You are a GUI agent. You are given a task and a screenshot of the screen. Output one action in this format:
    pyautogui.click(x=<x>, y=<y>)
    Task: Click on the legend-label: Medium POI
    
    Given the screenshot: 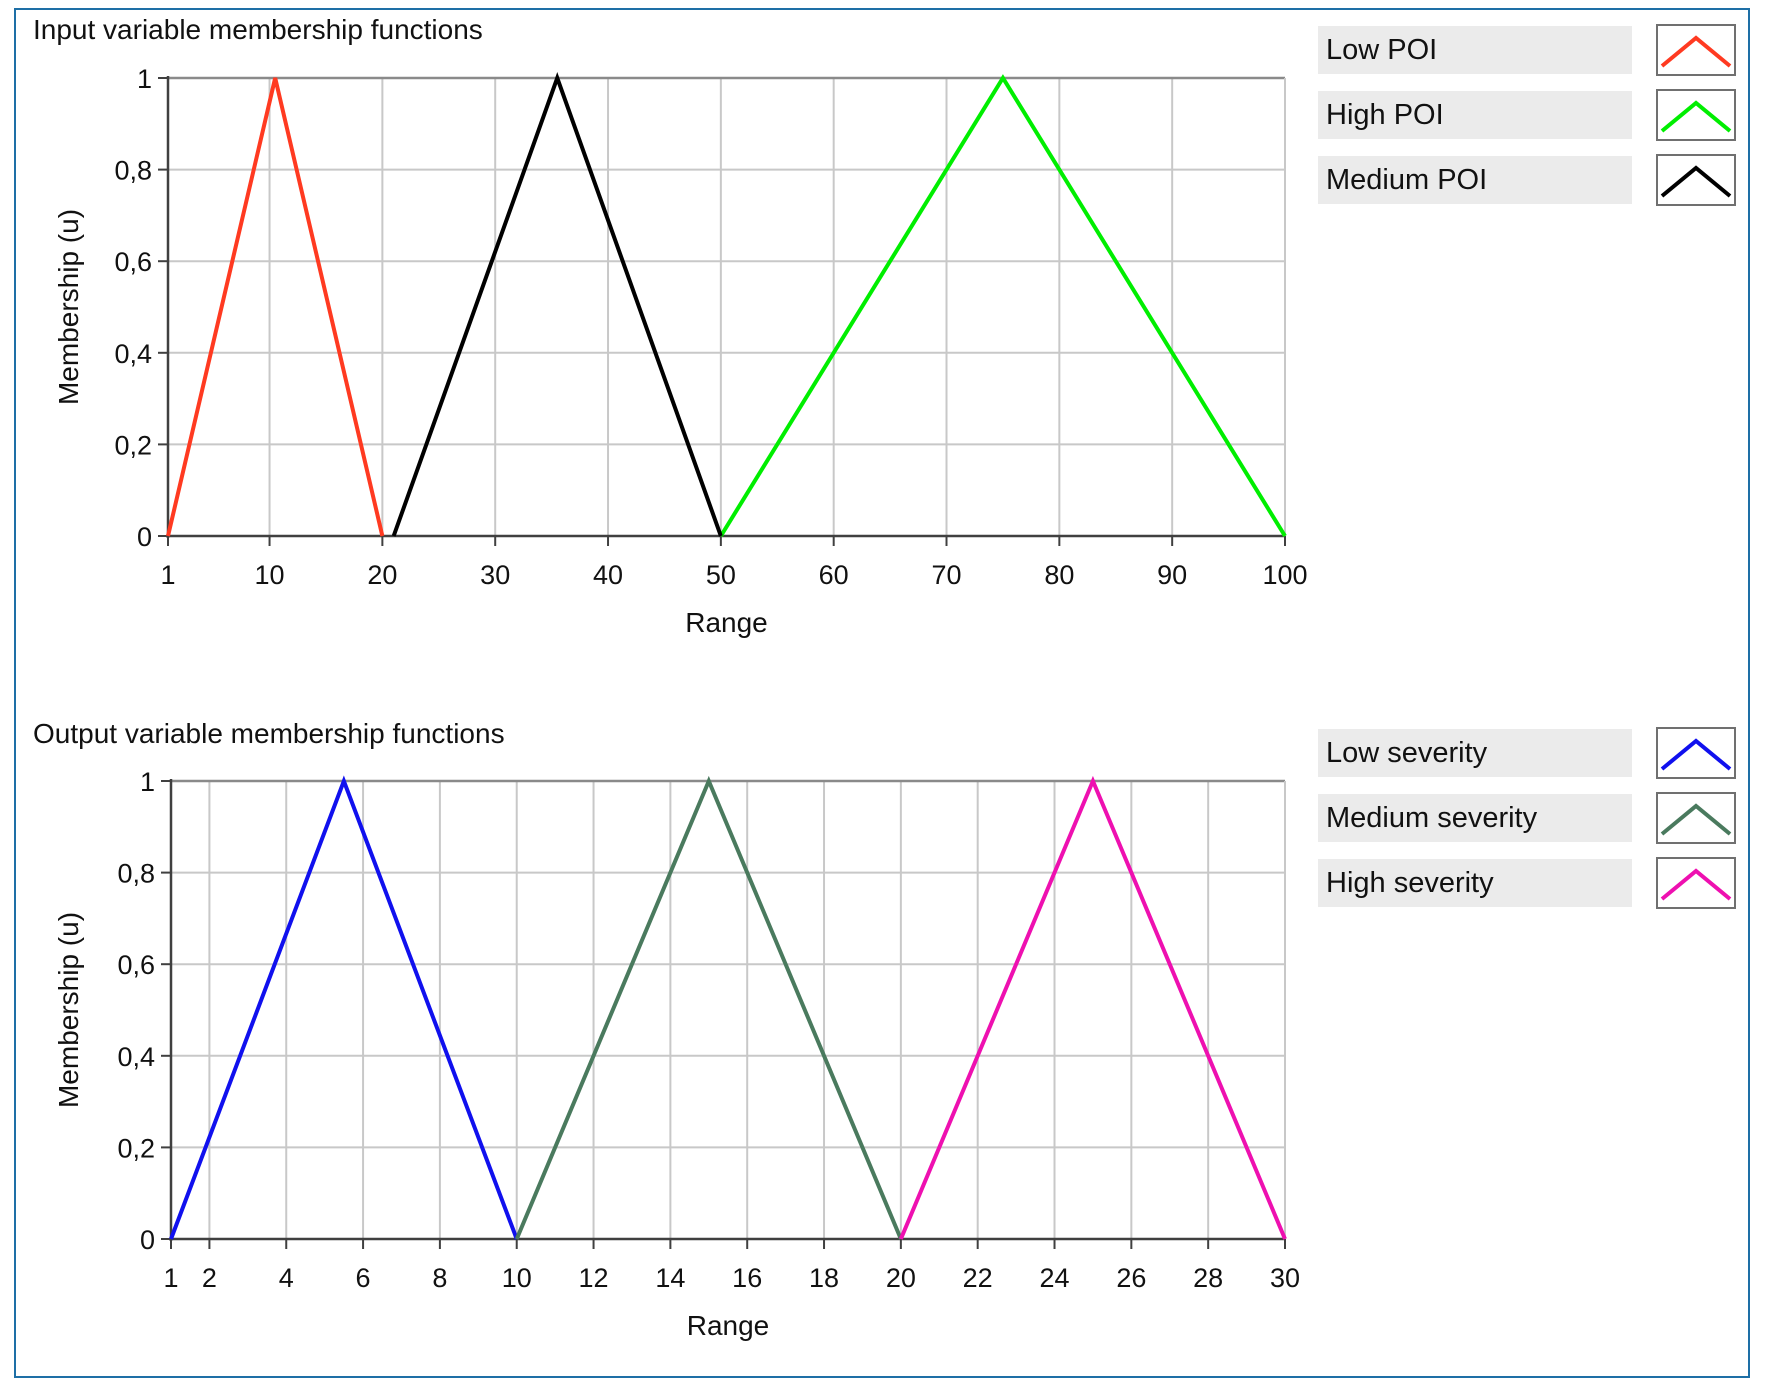 What is the action you would take?
    pyautogui.click(x=1475, y=180)
    